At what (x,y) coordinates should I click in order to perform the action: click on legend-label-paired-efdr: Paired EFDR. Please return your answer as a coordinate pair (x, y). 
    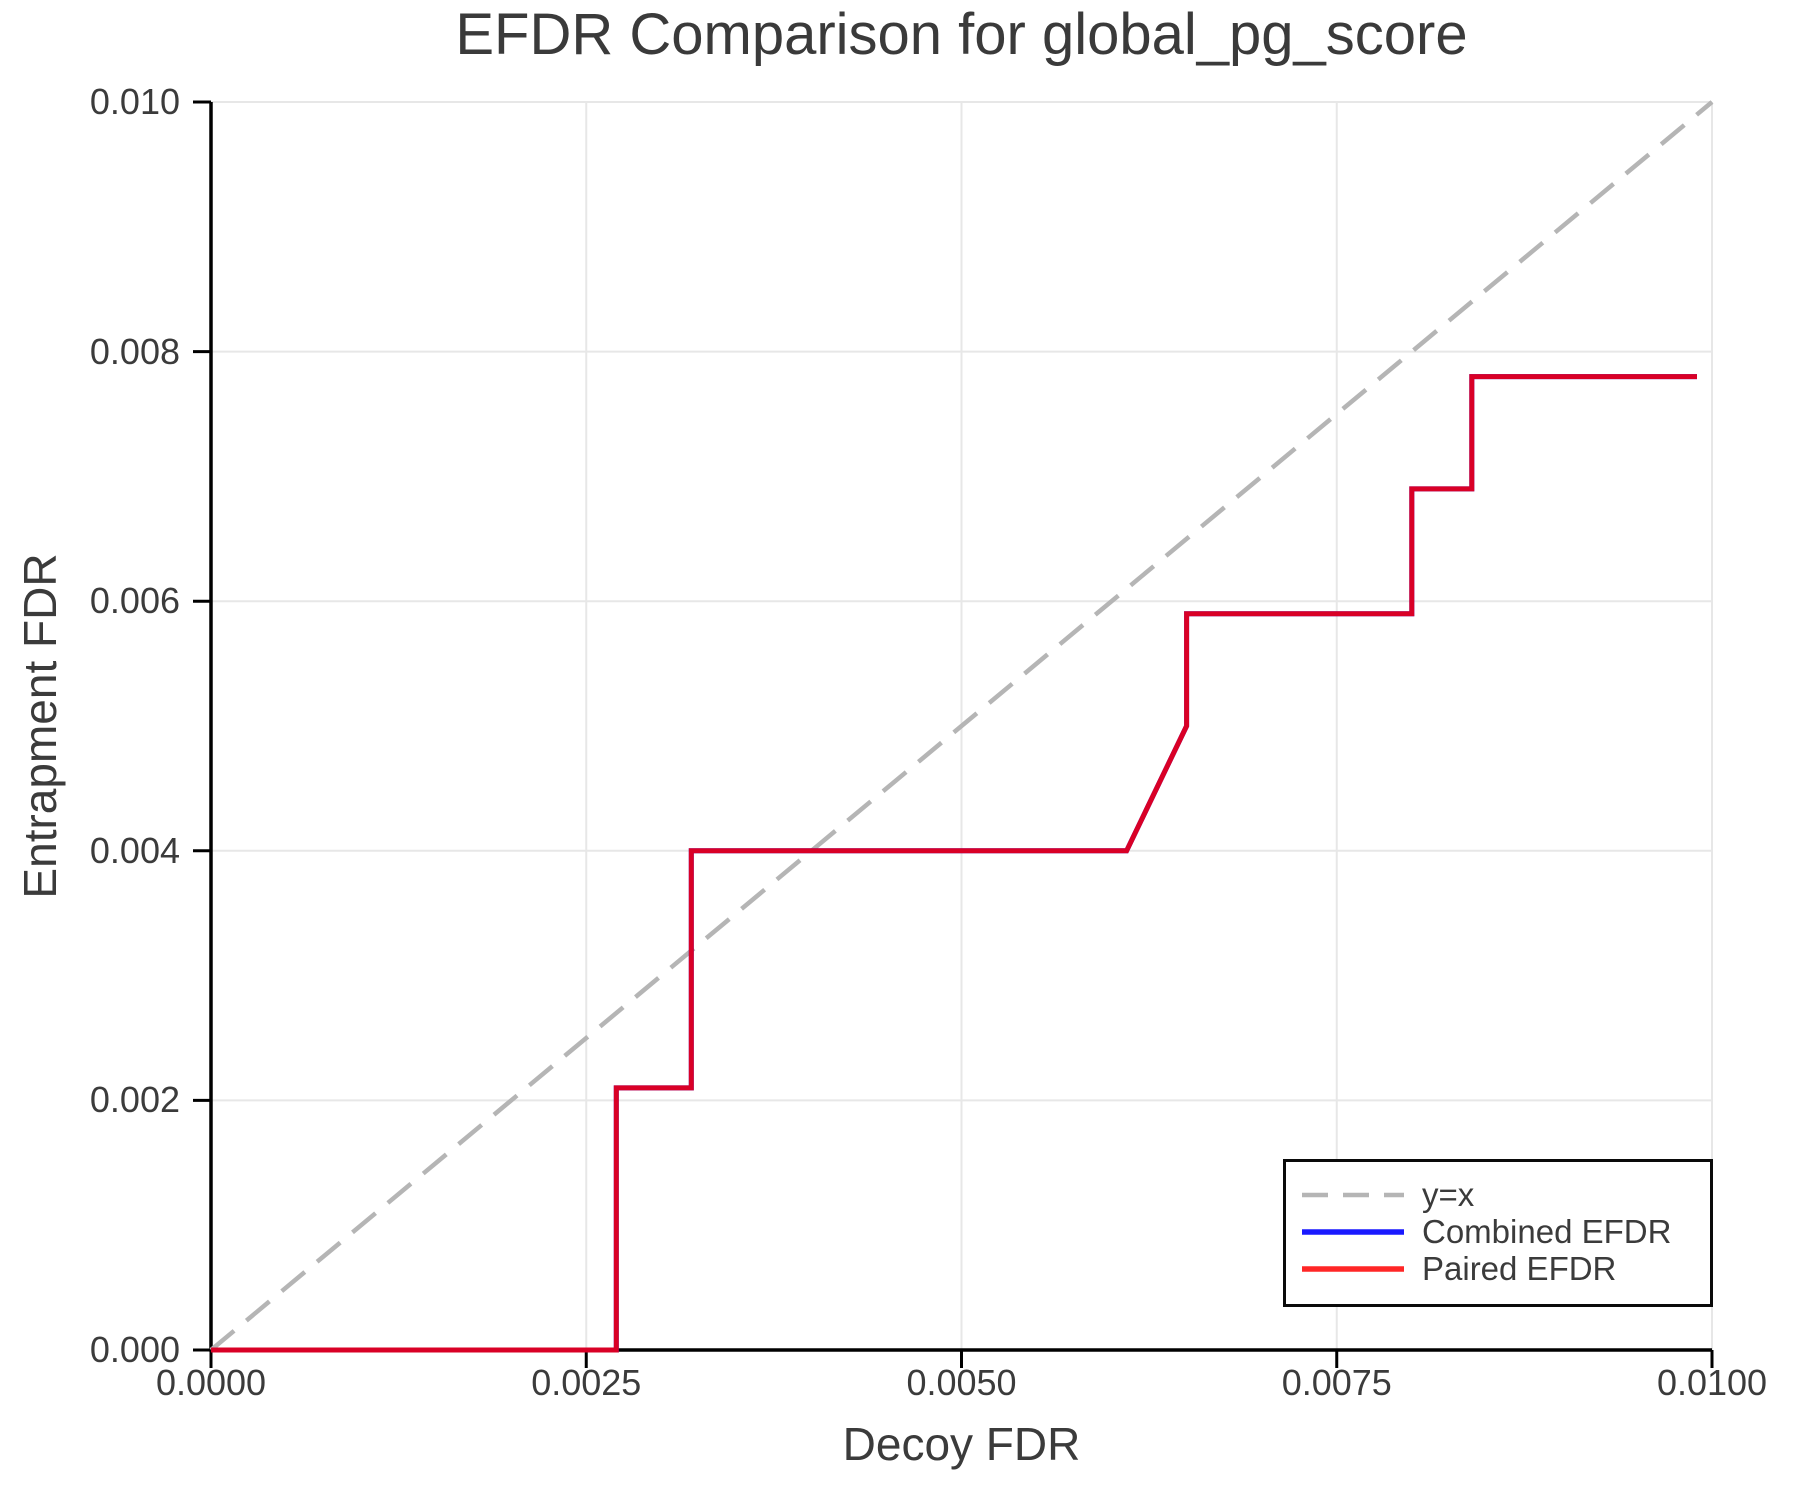
    Looking at the image, I should click on (1519, 1268).